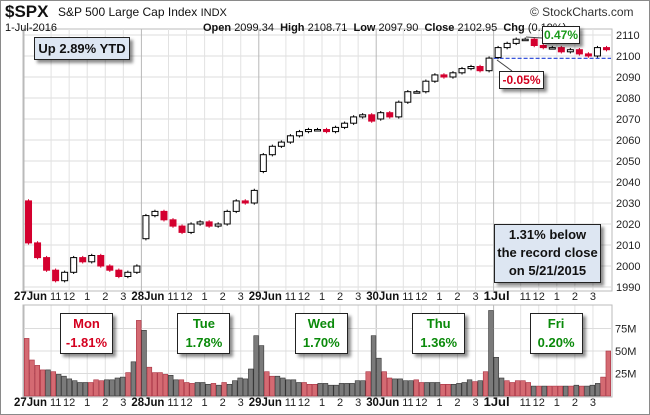 This screenshot has width=650, height=415. I want to click on day-change-box-wed: Wed 1.70%, so click(321, 333).